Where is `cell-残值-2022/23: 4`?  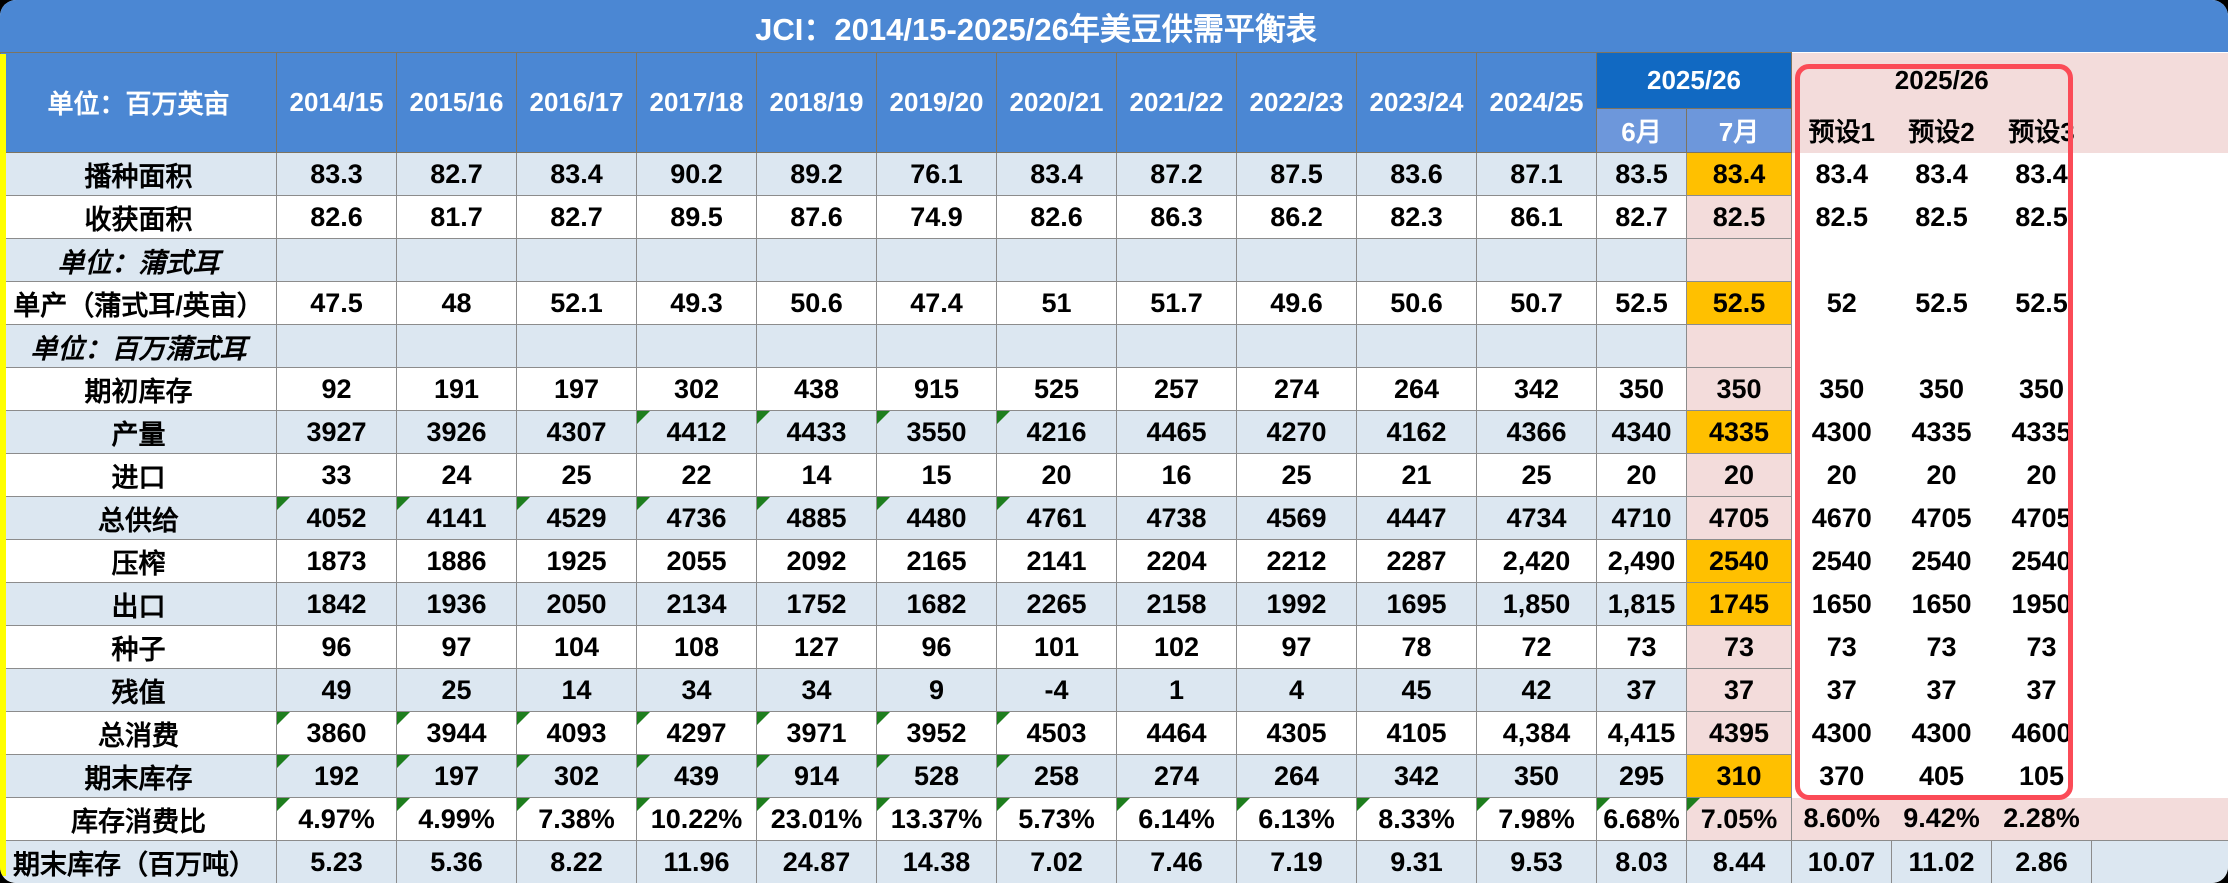
cell-残值-2022/23: 4 is located at coordinates (1296, 690).